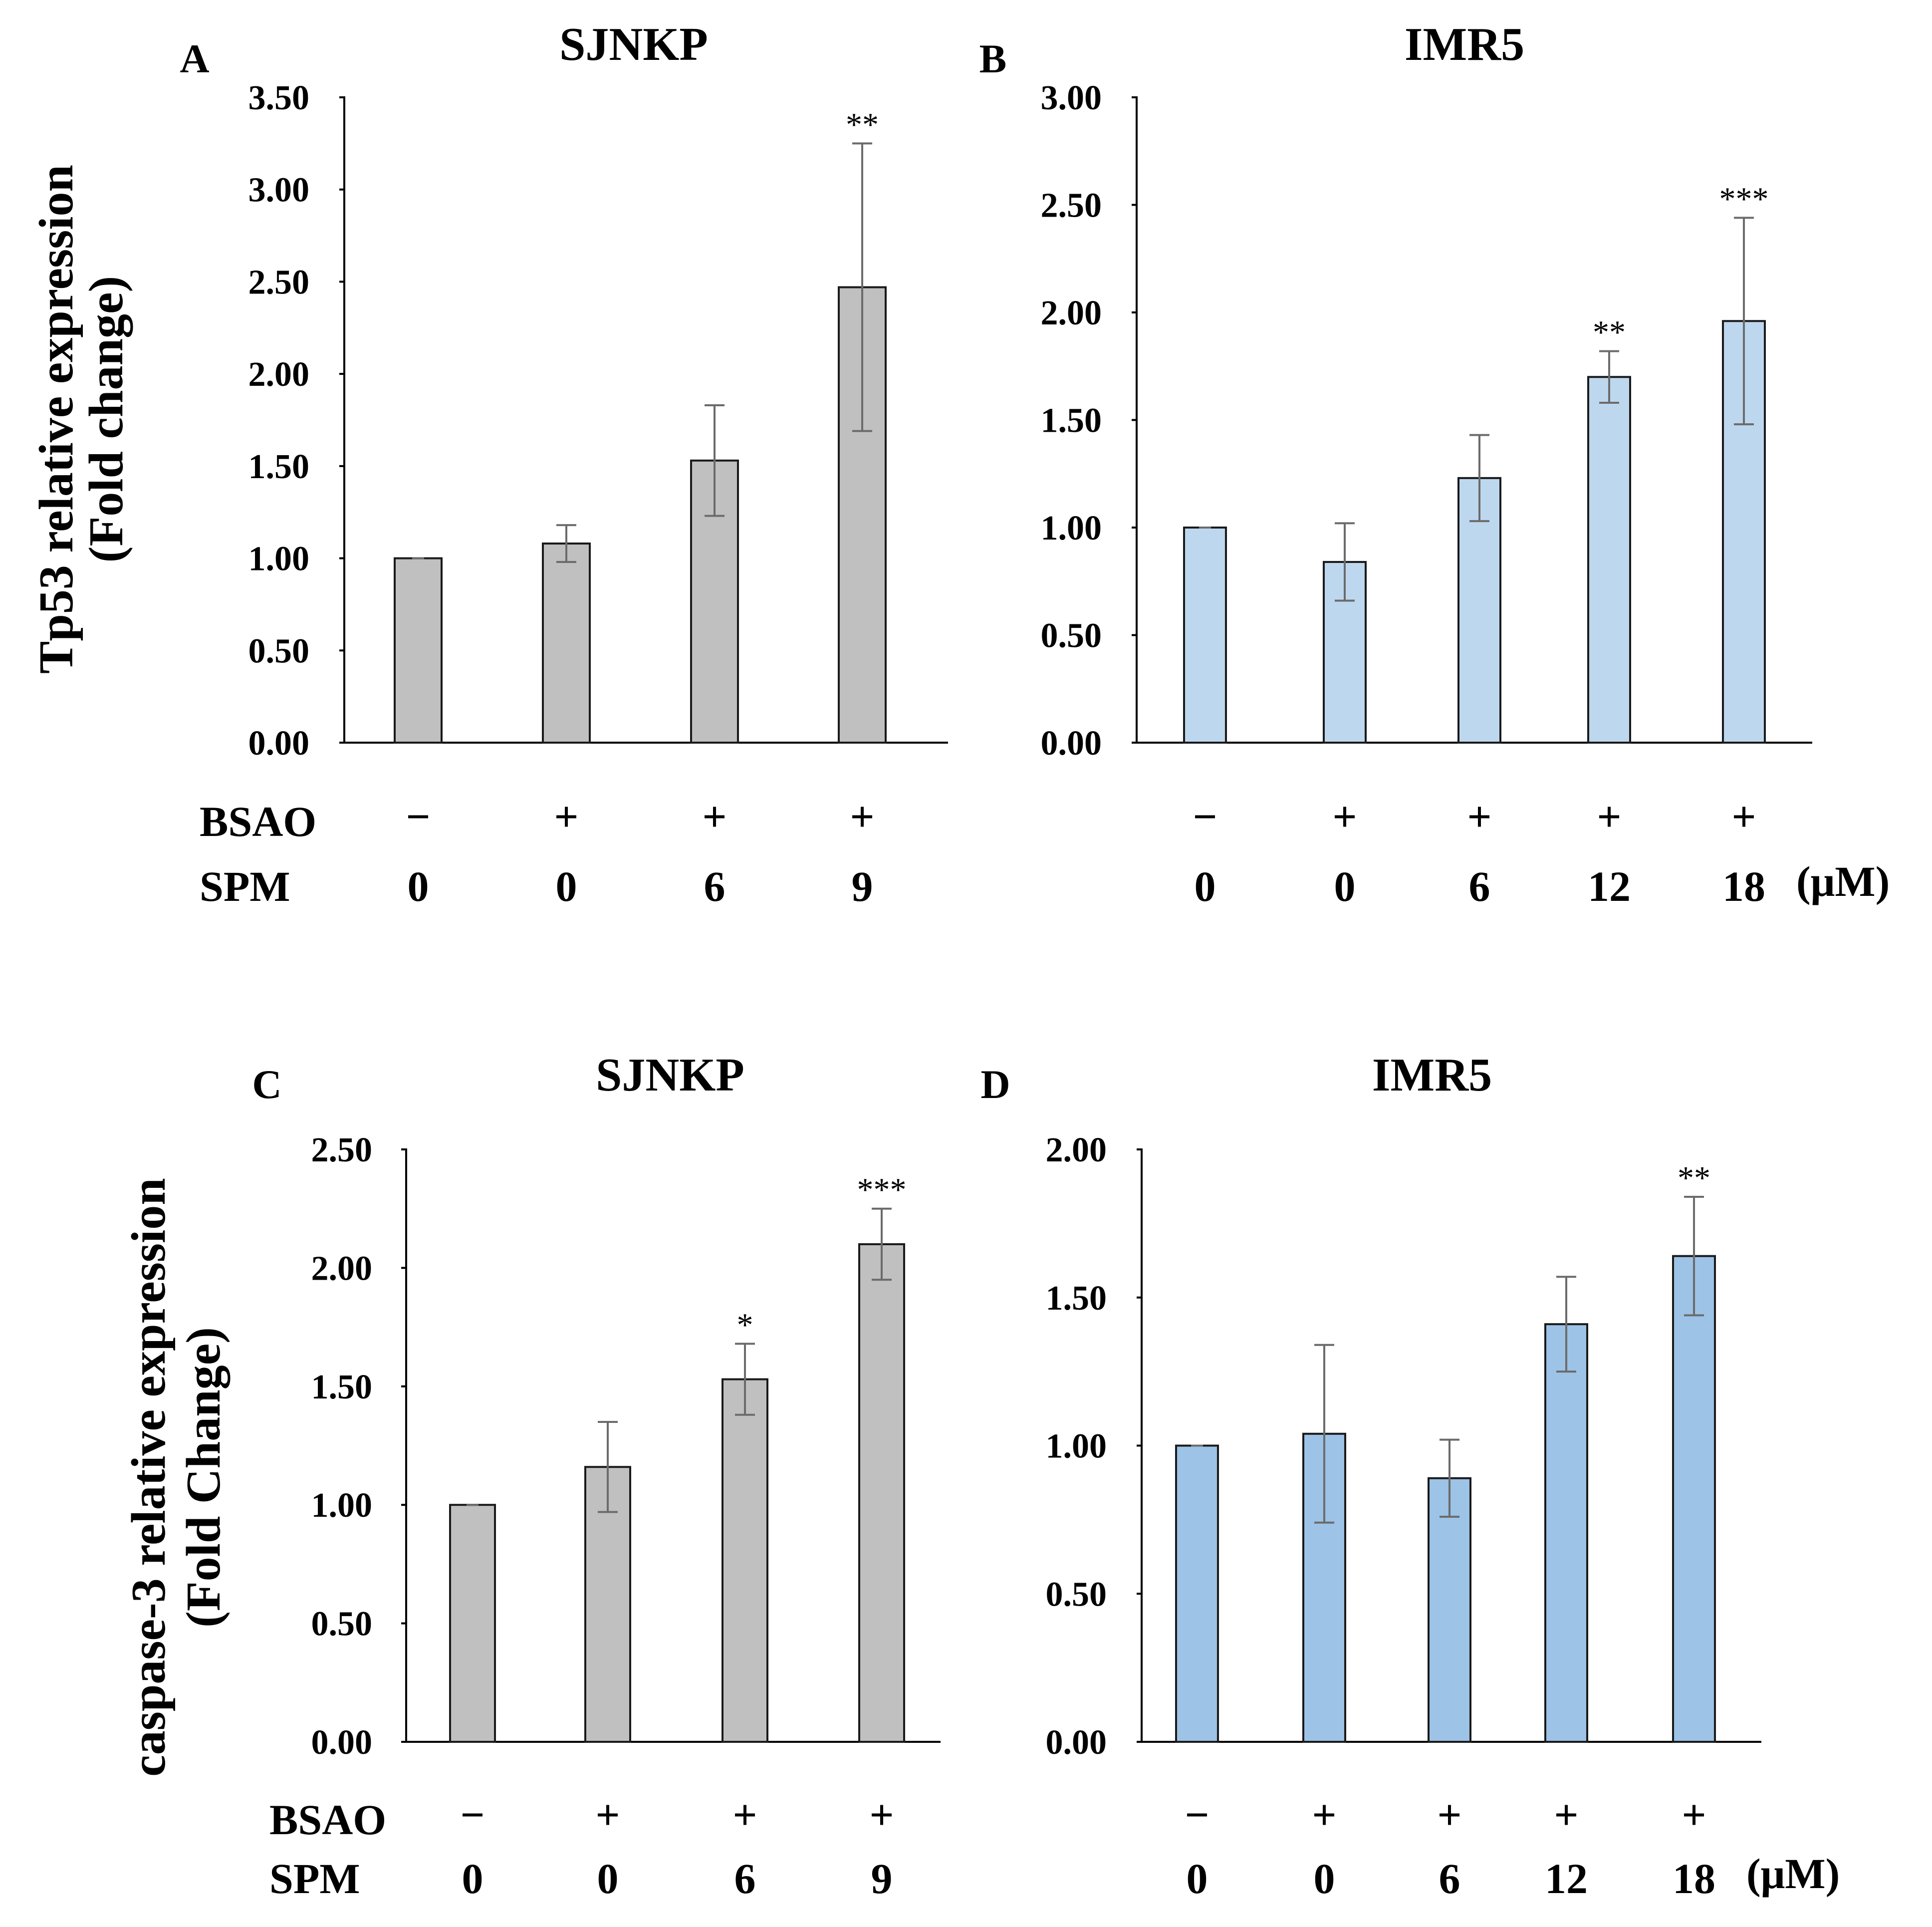 The height and width of the screenshot is (1927, 1932). What do you see at coordinates (995, 1084) in the screenshot?
I see `panel-letter: D` at bounding box center [995, 1084].